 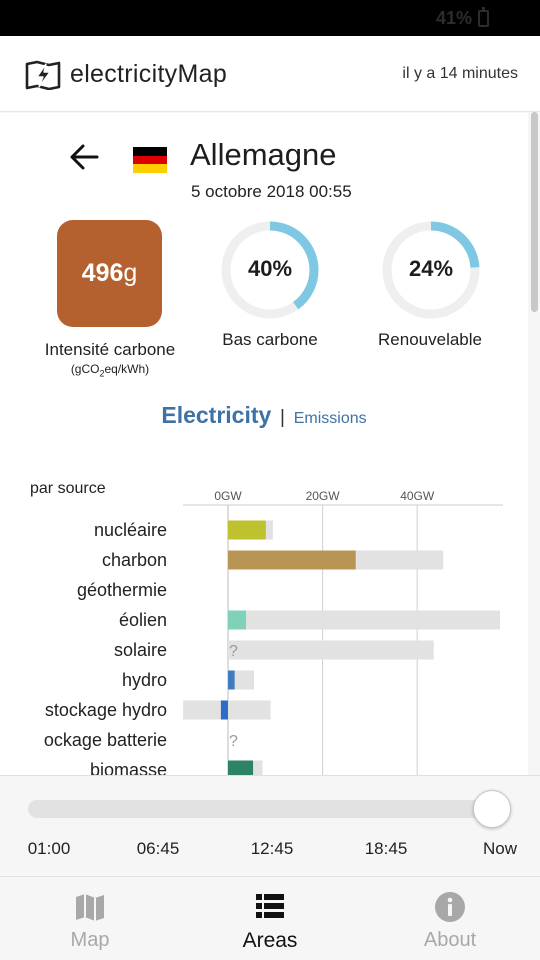 I want to click on flag-stripe-gold, so click(x=150, y=169).